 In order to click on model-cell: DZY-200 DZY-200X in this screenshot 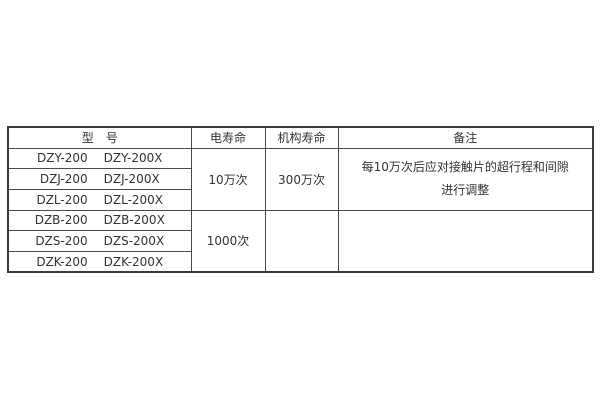, I will do `click(99, 158)`.